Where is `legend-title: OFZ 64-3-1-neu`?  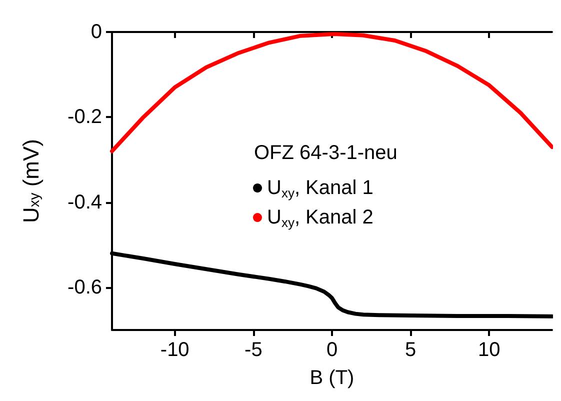 legend-title: OFZ 64-3-1-neu is located at coordinates (326, 153).